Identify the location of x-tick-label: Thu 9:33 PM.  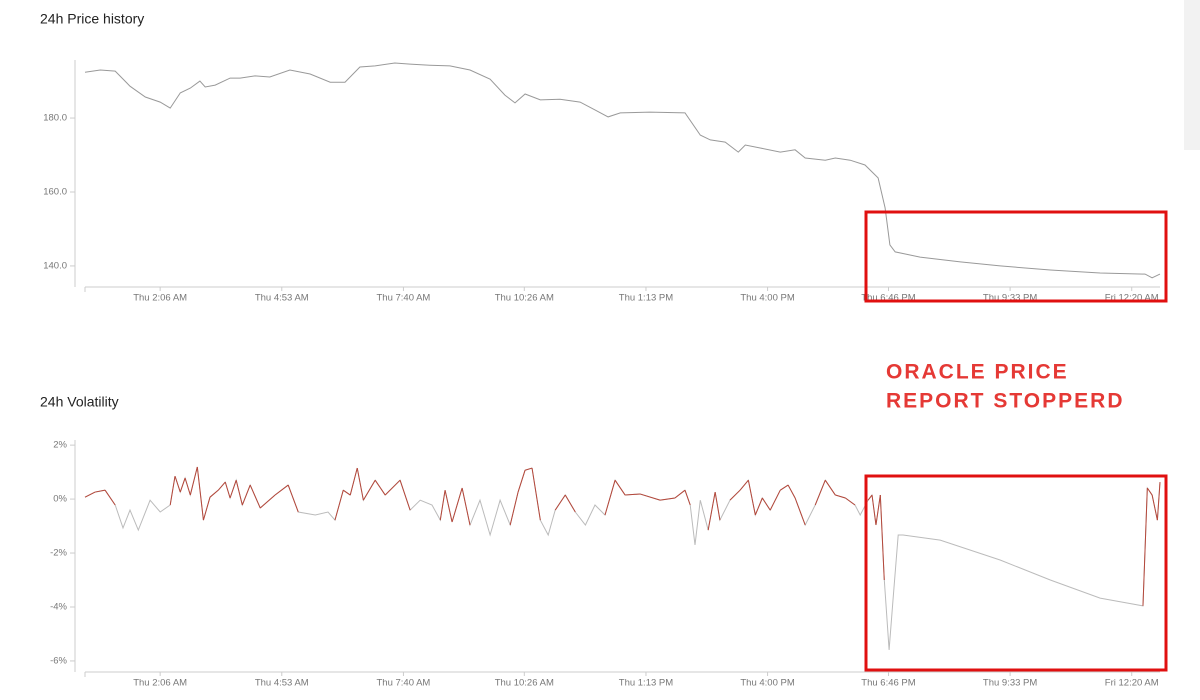
(1010, 298).